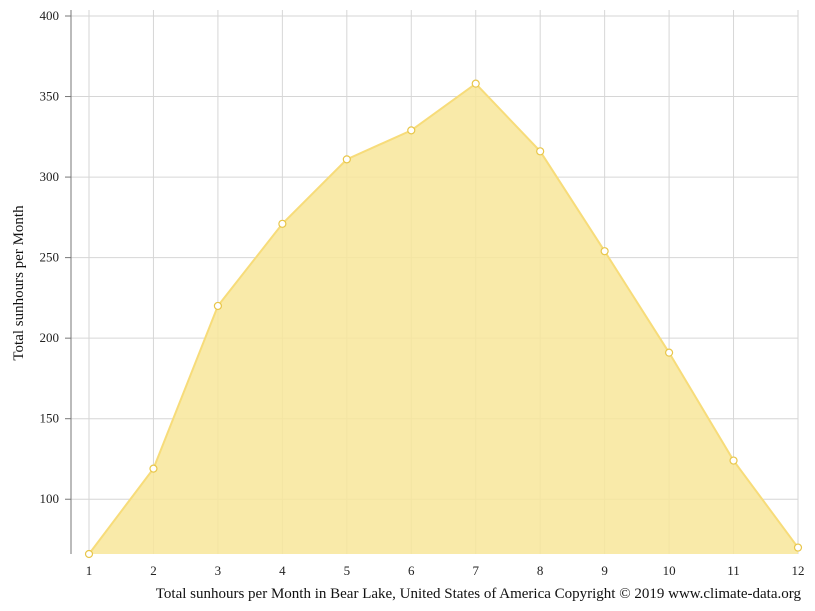  I want to click on y-tick-label: 400, so click(50, 15).